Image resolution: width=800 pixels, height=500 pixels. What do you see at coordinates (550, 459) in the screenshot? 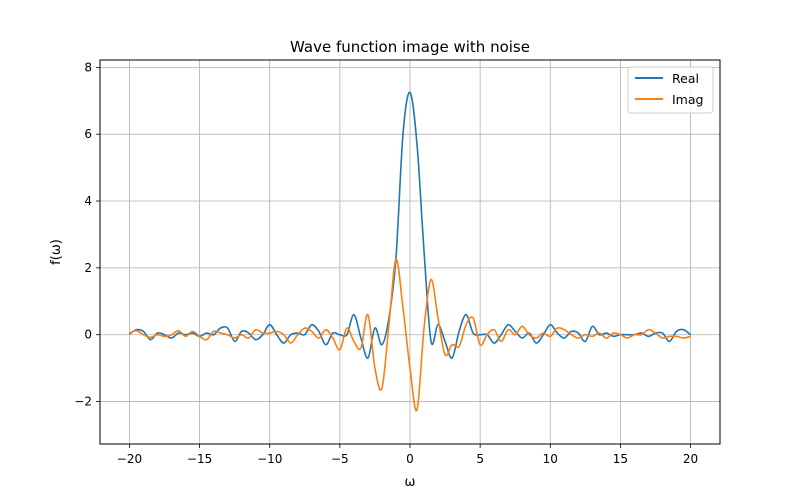
I see `x-tick-label: 10` at bounding box center [550, 459].